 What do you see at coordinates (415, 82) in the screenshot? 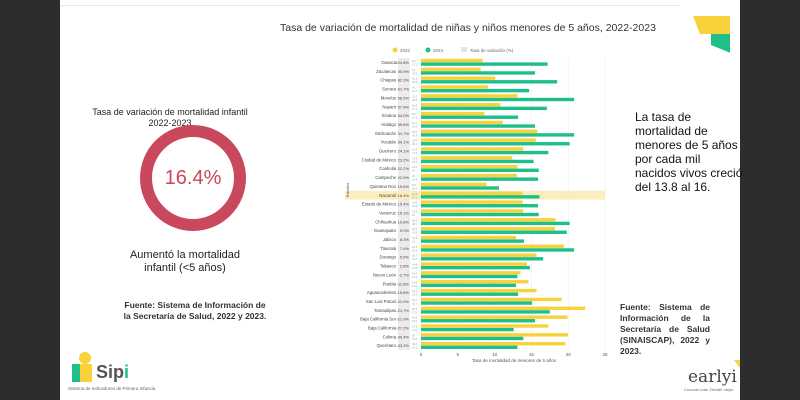
I see `value-label-2023: 18.5` at bounding box center [415, 82].